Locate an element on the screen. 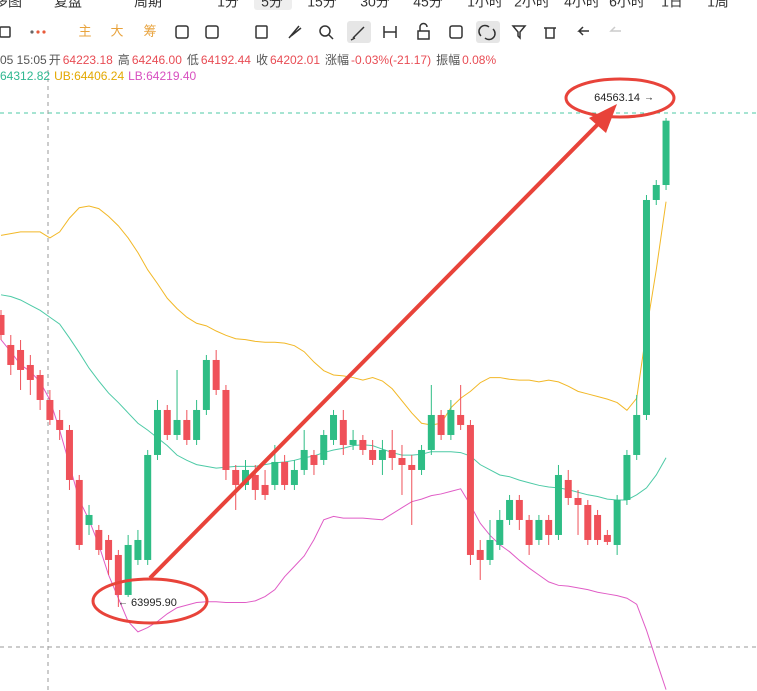 The width and height of the screenshot is (757, 691). info-text: 高 is located at coordinates (123, 60).